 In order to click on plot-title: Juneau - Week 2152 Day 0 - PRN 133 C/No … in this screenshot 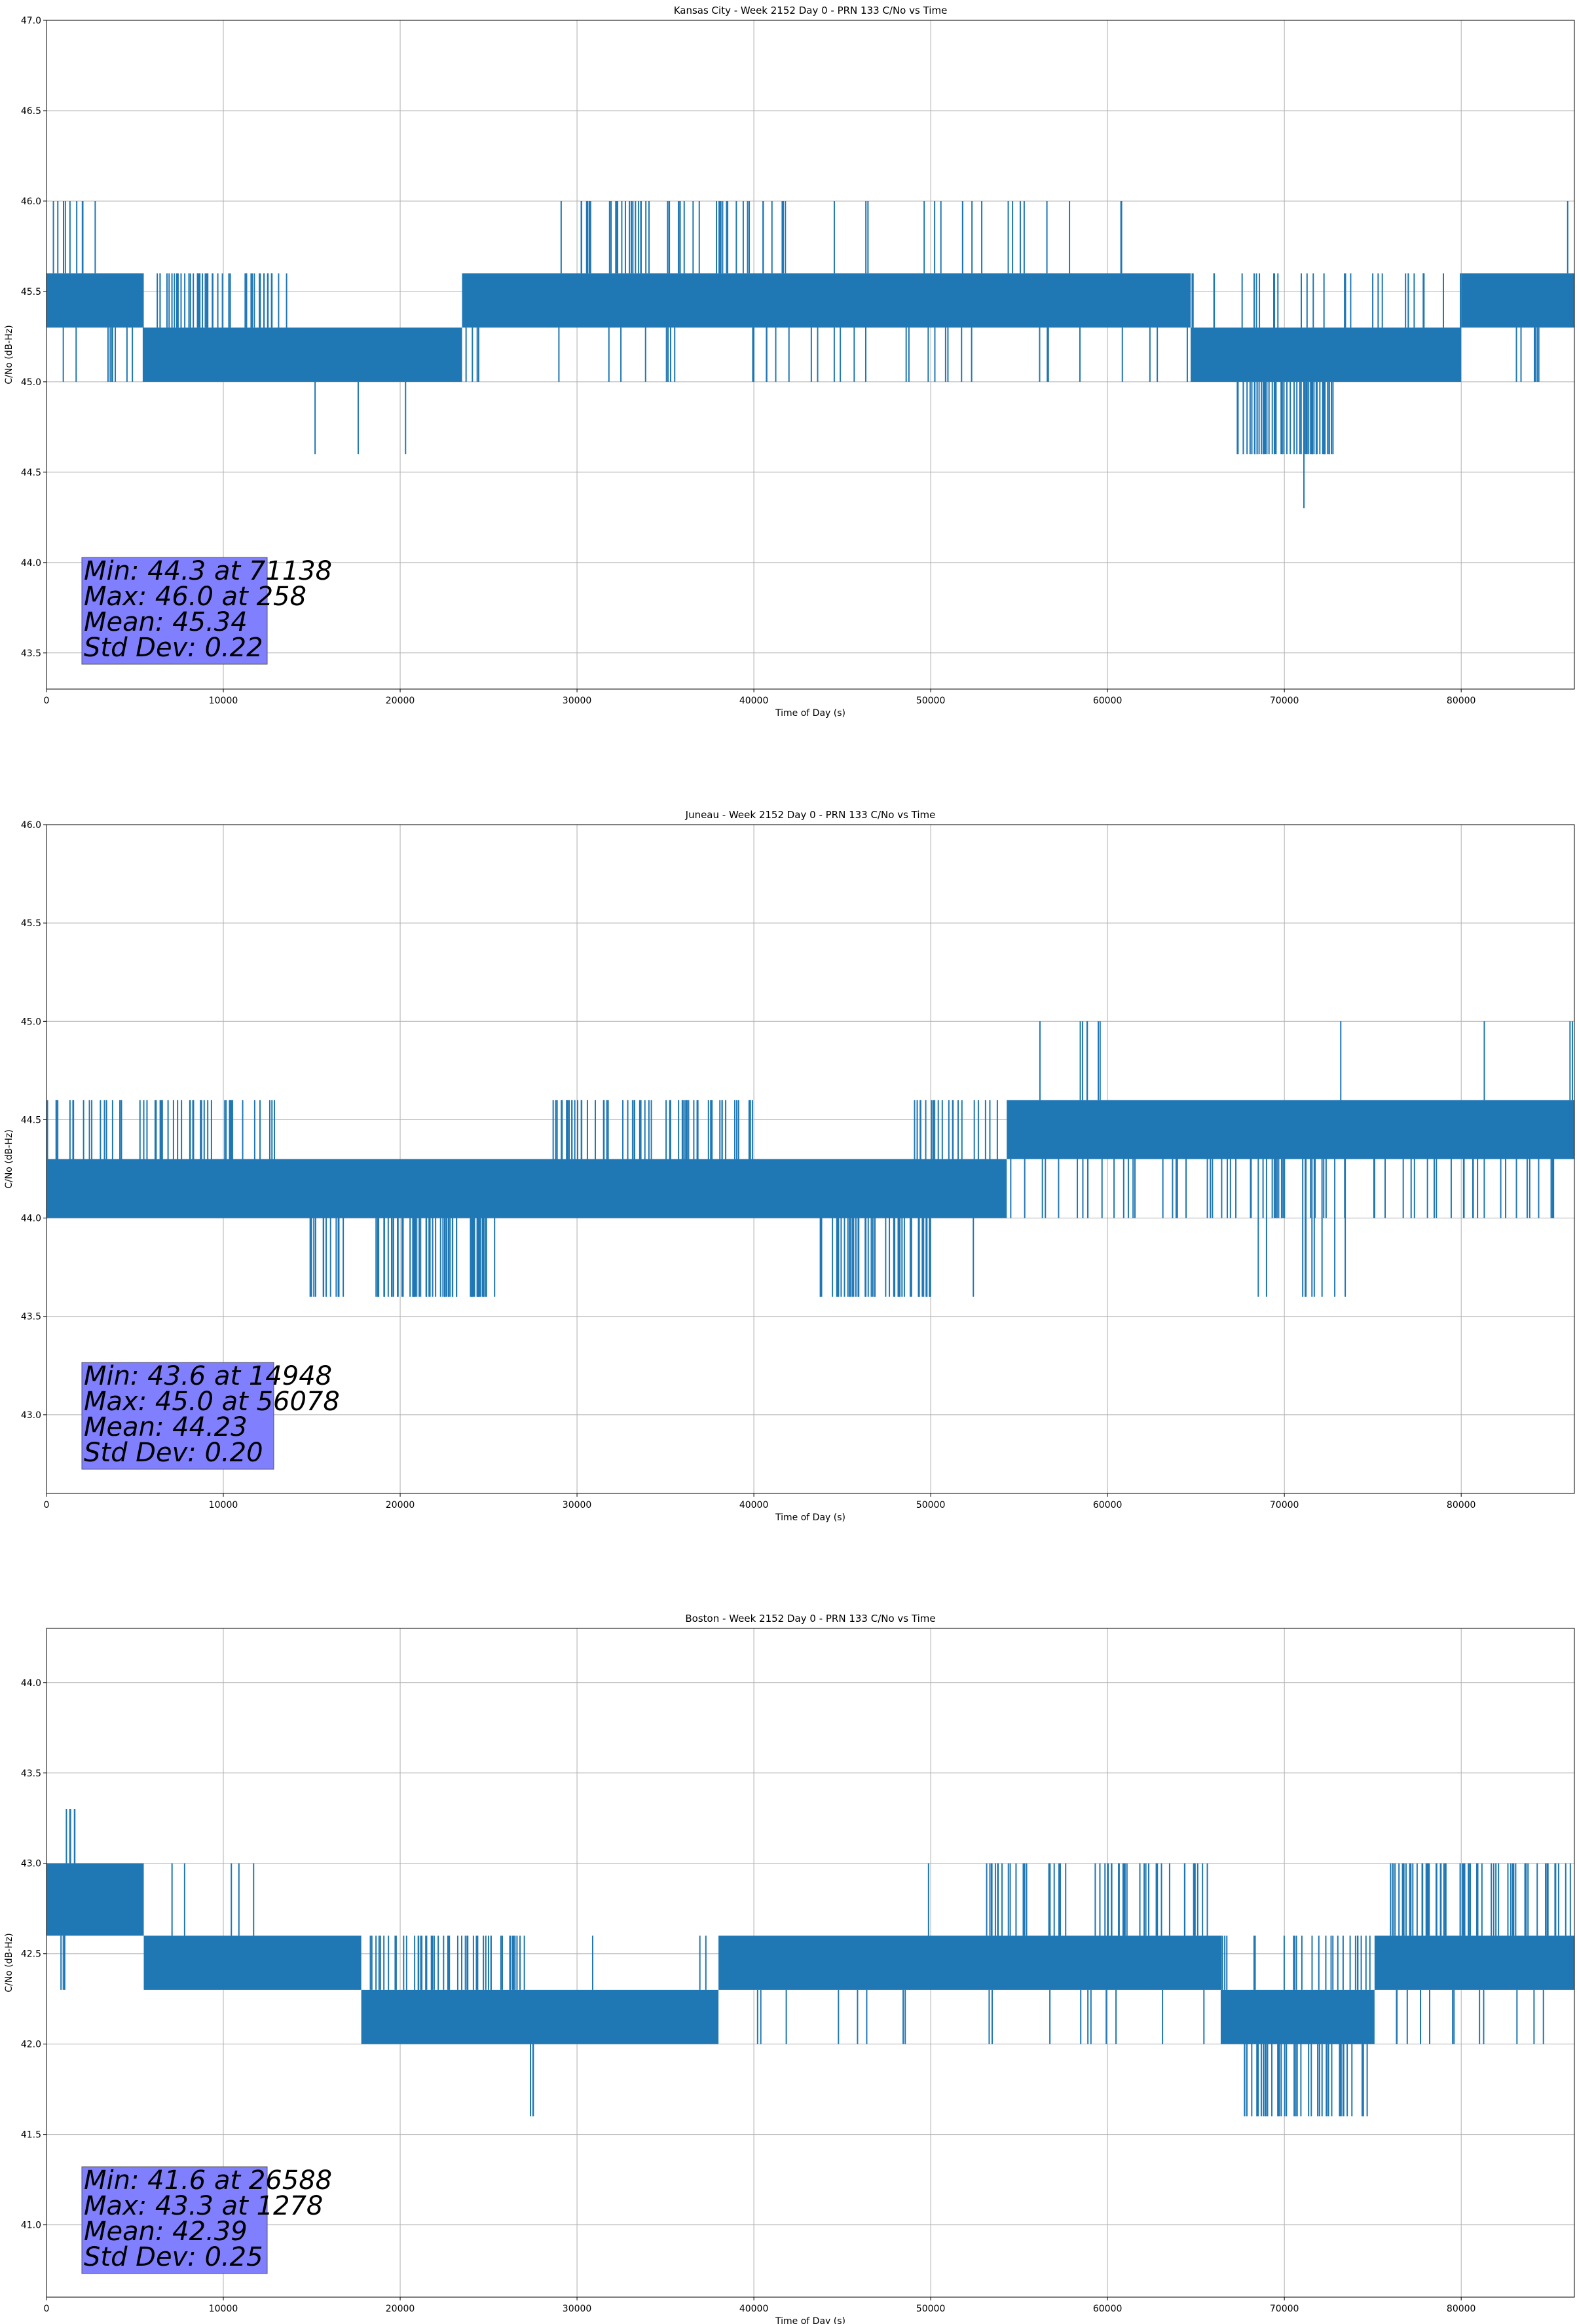, I will do `click(810, 815)`.